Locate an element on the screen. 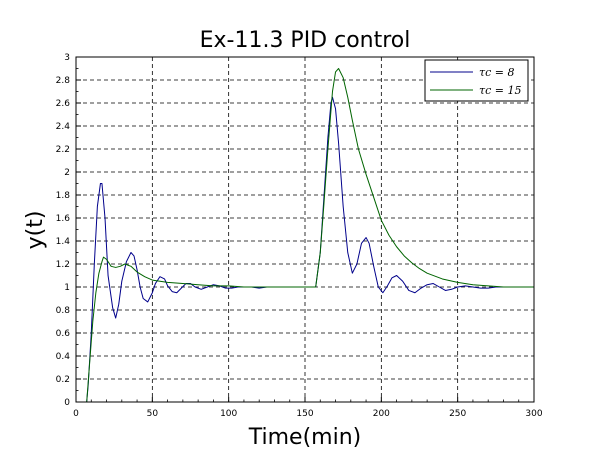 This screenshot has height=460, width=610. legend: τc = 8 τc = 15 is located at coordinates (476, 80).